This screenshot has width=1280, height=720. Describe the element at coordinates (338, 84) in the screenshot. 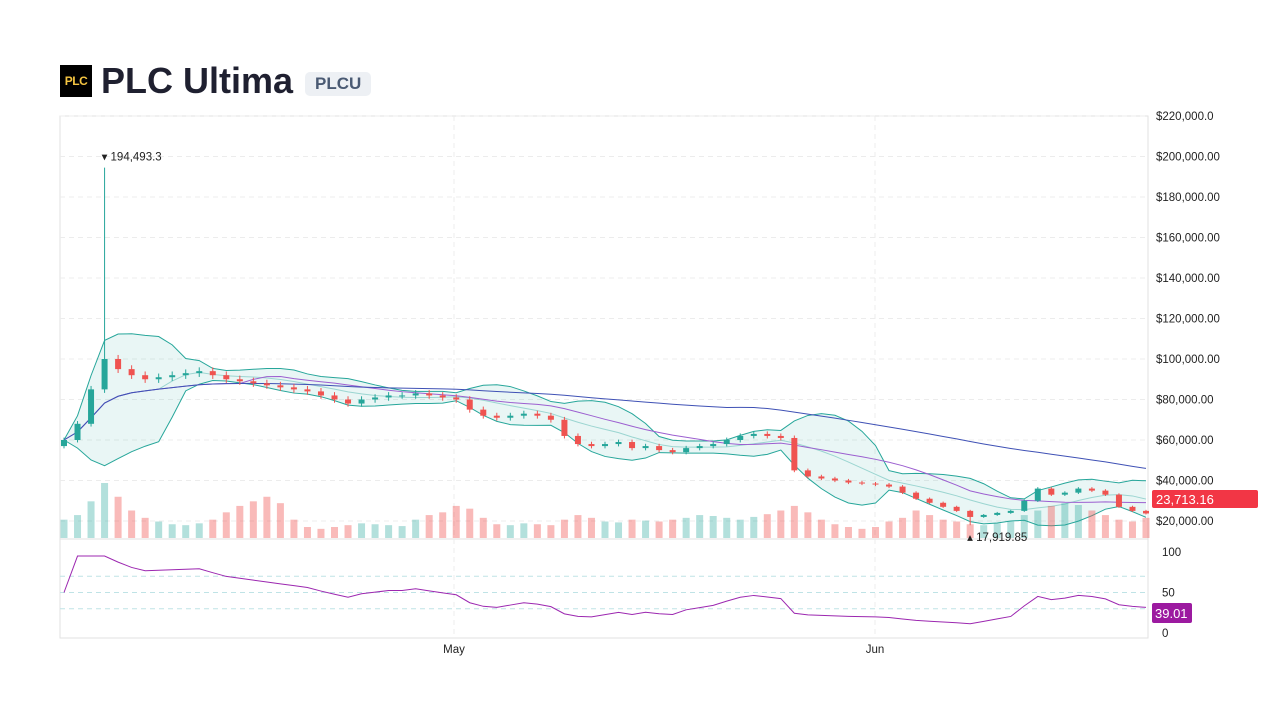

I see `ticker-badge: PLCU` at that location.